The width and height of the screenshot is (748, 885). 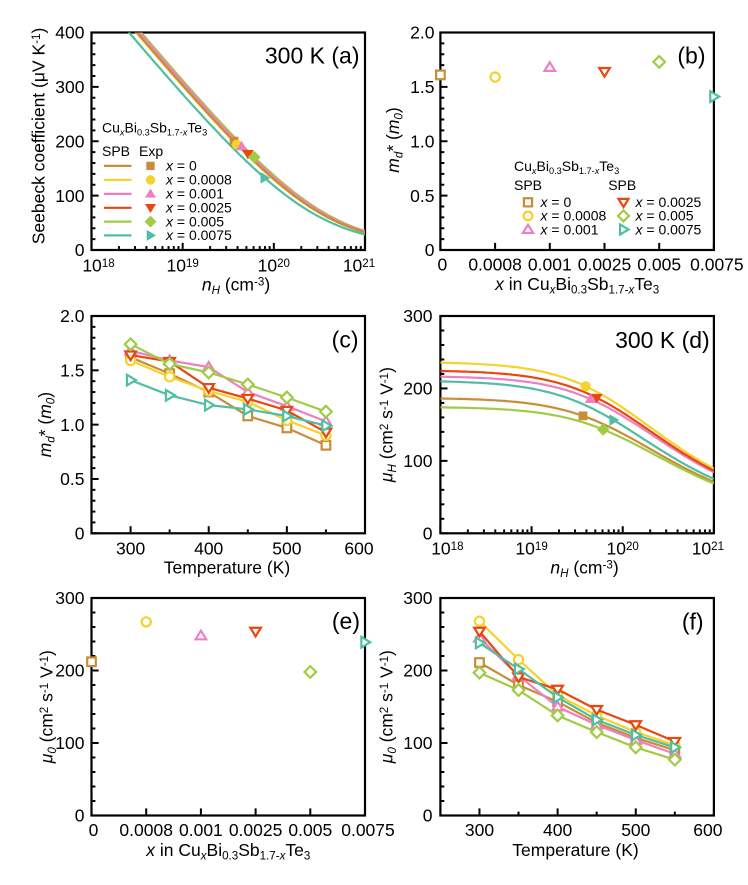 I want to click on svg-text: (f), so click(x=693, y=622).